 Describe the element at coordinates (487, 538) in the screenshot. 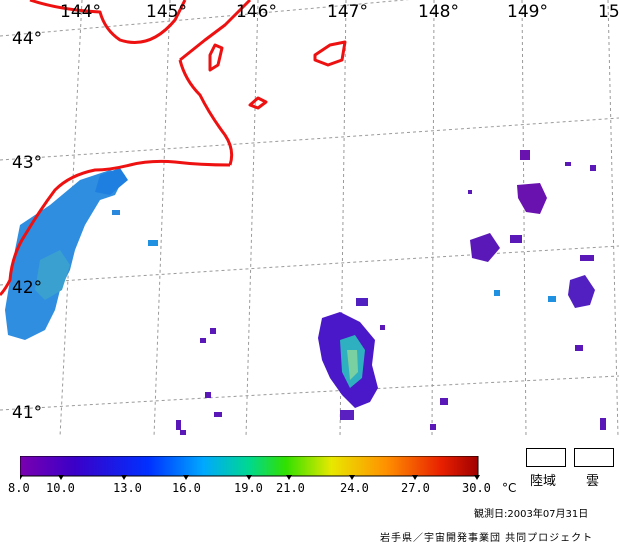

I see `credit-line: 岩手県／宇宙開発事業団 共同プロジェクト` at that location.